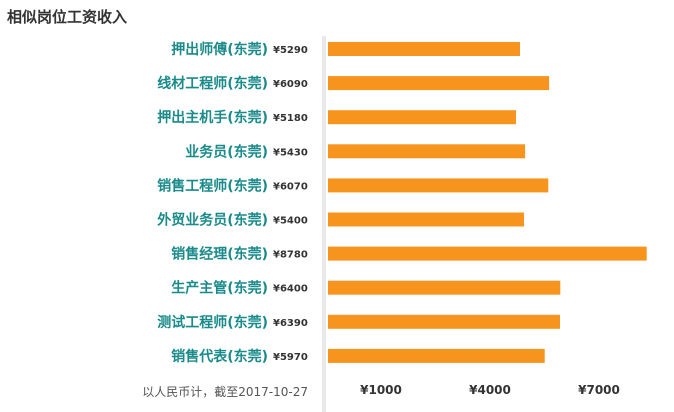 This screenshot has height=412, width=674. What do you see at coordinates (219, 254) in the screenshot?
I see `category-label: 销售经理(东莞)` at bounding box center [219, 254].